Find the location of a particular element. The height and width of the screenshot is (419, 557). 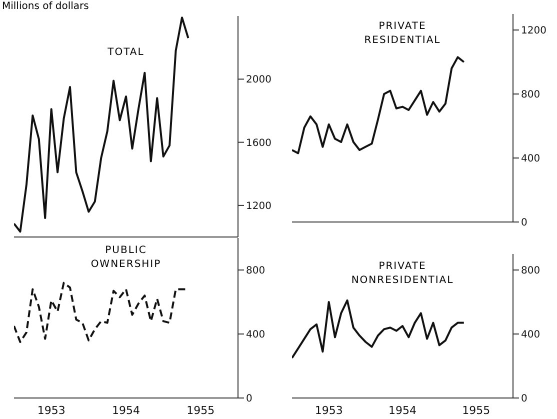

text: PUBLIC OWNERSHIP is located at coordinates (126, 258).